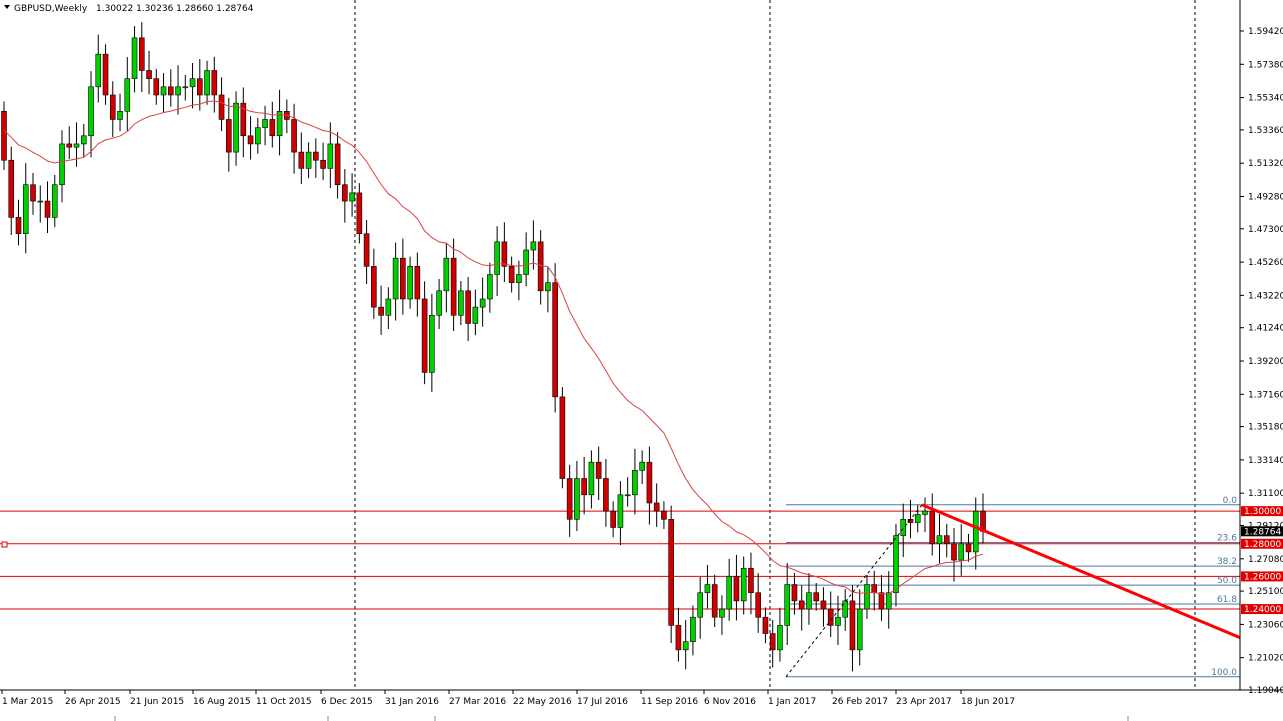 This screenshot has width=1283, height=721. Describe the element at coordinates (1265, 560) in the screenshot. I see `price-tick-label: 1.27080` at that location.